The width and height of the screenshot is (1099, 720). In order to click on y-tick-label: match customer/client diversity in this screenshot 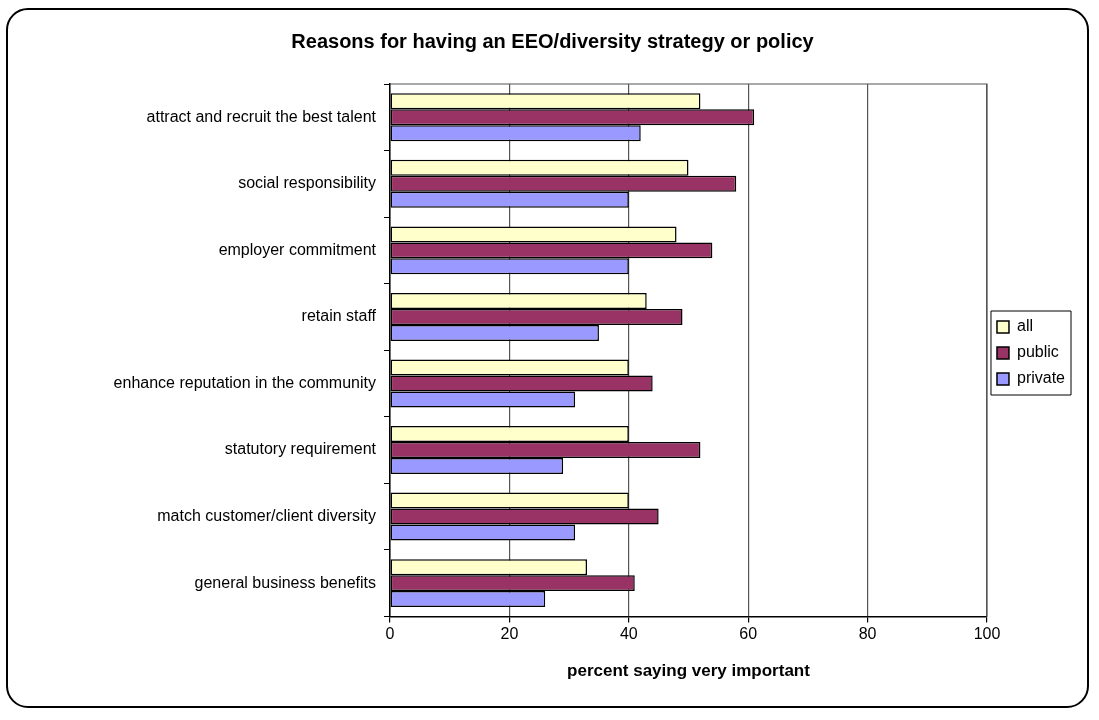, I will do `click(266, 515)`.